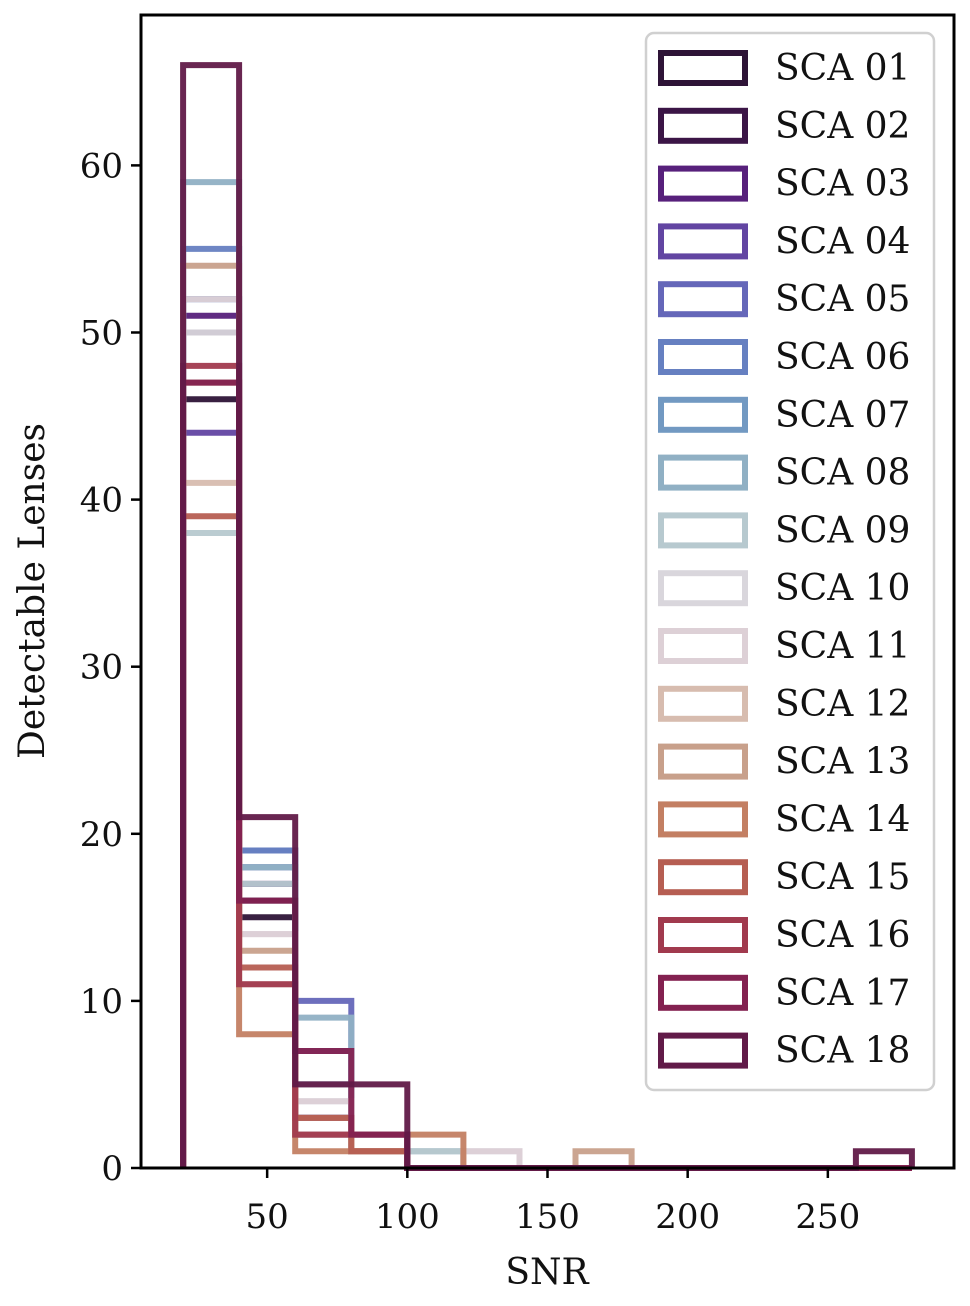  I want to click on legend-label: SCA 01, so click(842, 68).